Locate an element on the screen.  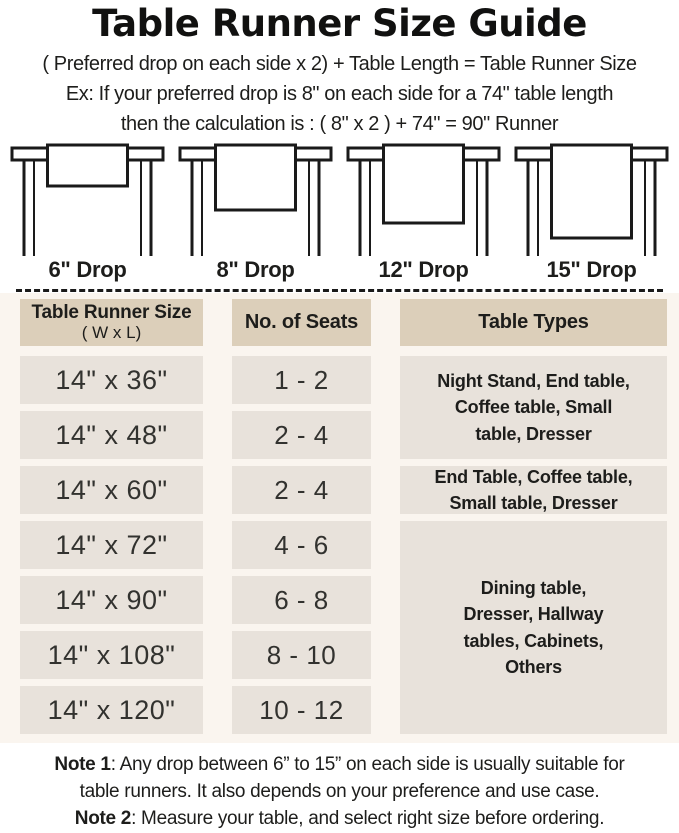
header-cell-table-types: Table Types is located at coordinates (533, 322).